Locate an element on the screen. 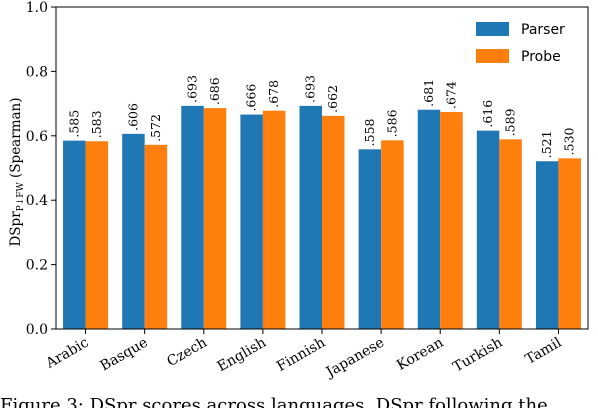 This screenshot has height=408, width=598. value-label-probe-english: .678 is located at coordinates (273, 94).